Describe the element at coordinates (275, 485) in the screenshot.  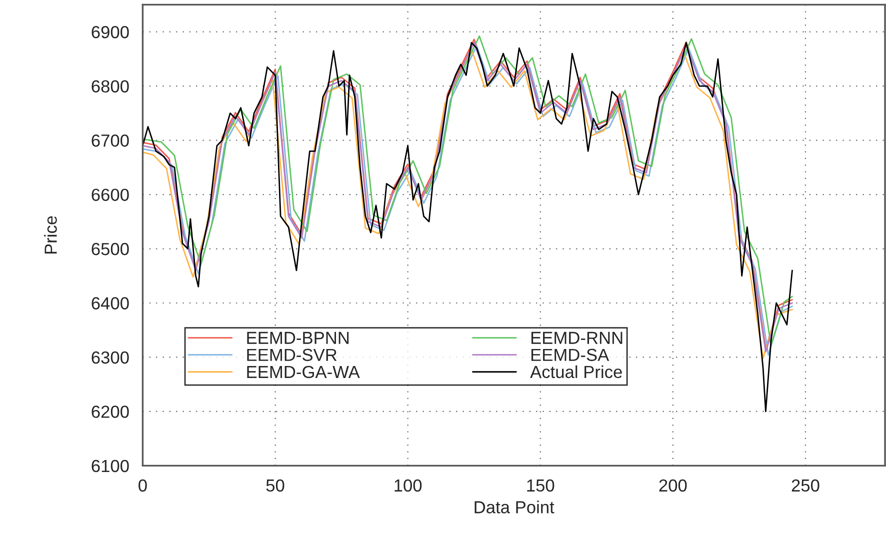
I see `x-tick-label: 50` at that location.